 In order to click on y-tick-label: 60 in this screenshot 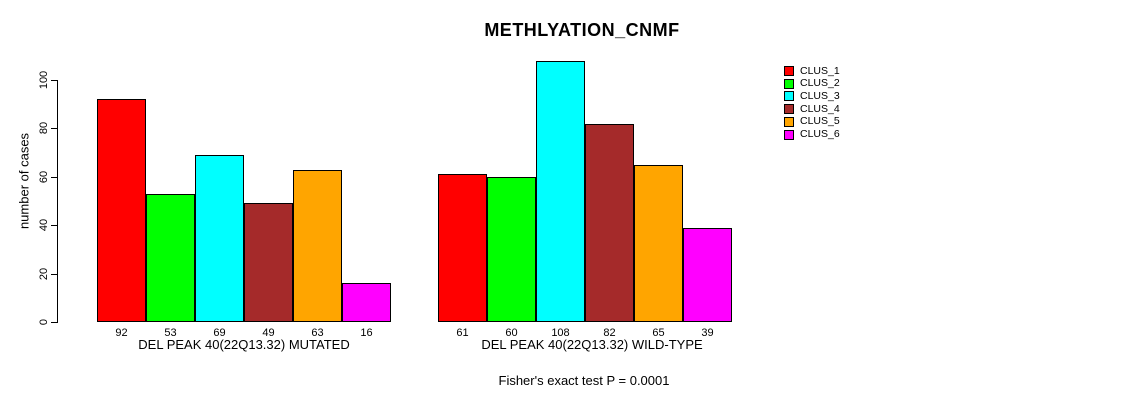, I will do `click(44, 176)`.